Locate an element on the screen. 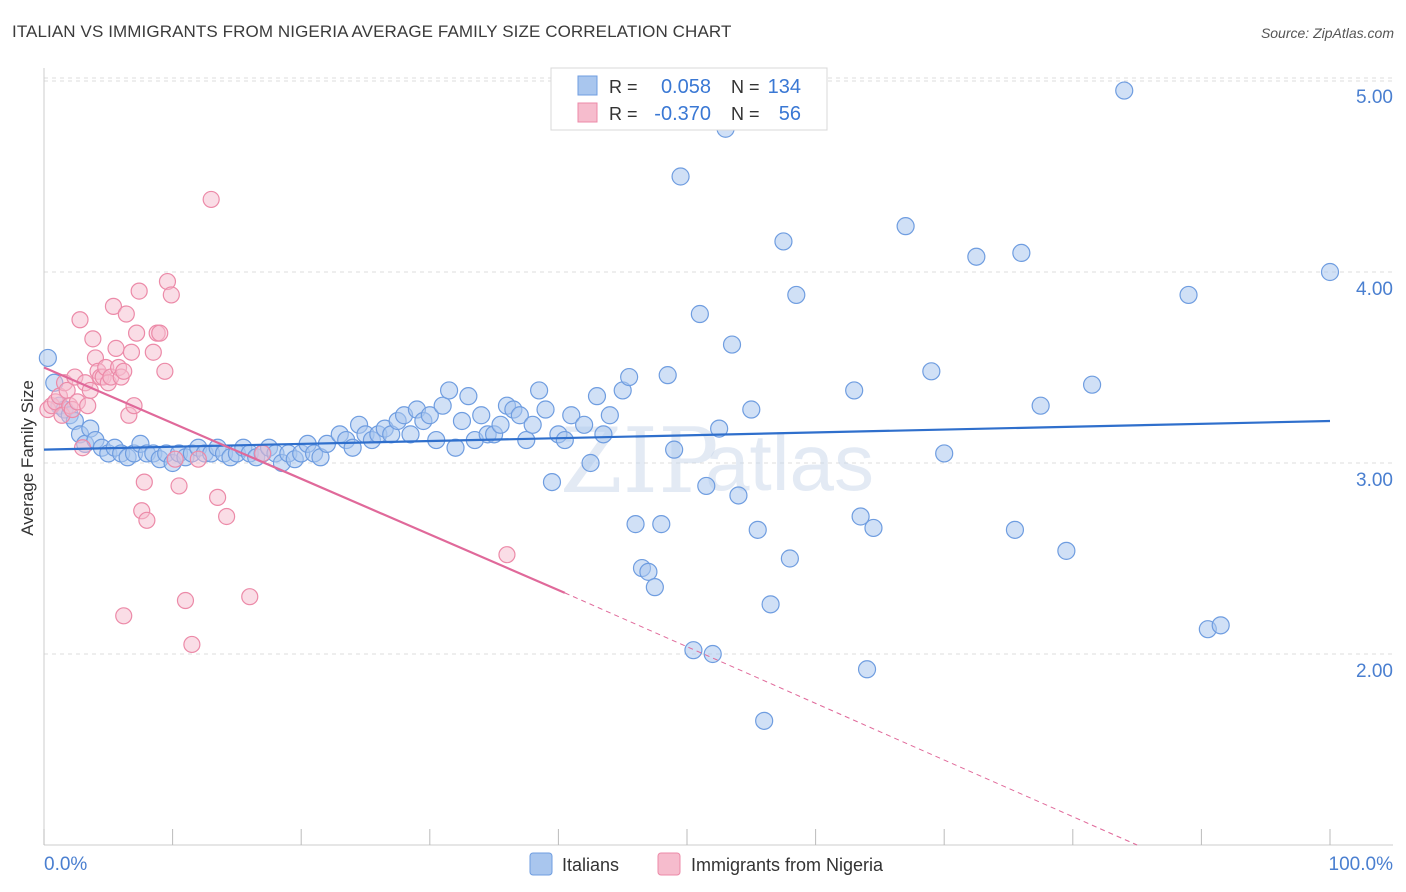 The width and height of the screenshot is (1406, 892). bottom-legend: Italians Immigrants from Nigeria is located at coordinates (706, 864).